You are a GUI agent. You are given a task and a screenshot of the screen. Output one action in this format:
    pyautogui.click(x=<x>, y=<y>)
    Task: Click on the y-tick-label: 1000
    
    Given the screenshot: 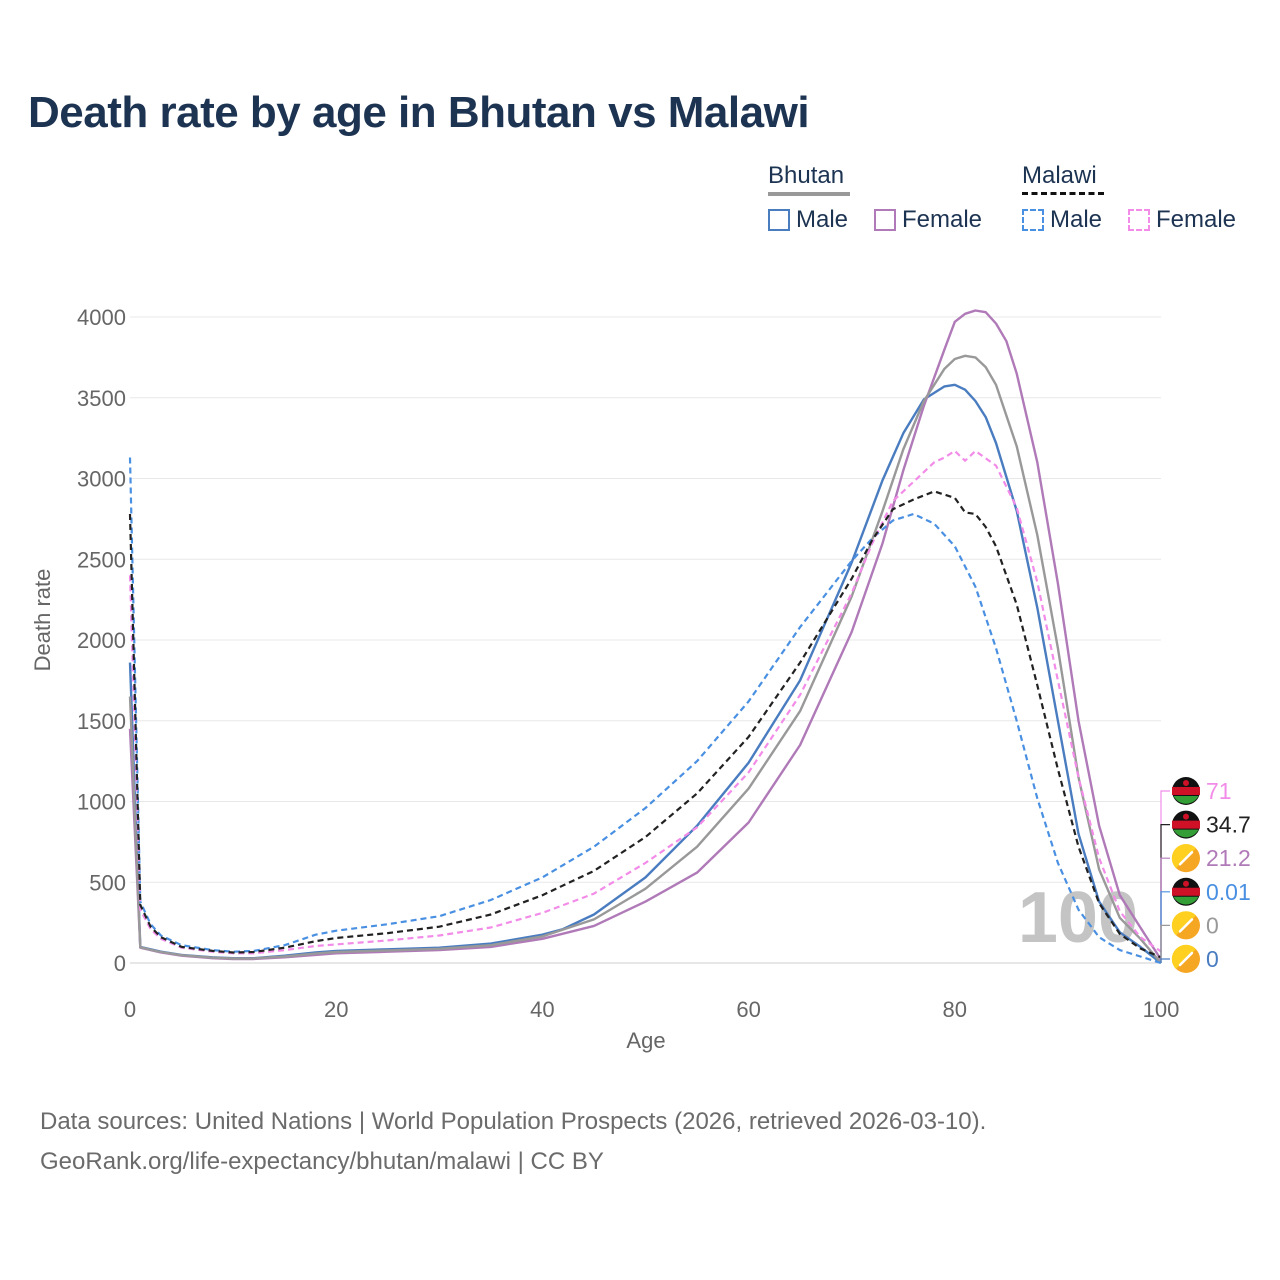 What is the action you would take?
    pyautogui.click(x=101, y=802)
    